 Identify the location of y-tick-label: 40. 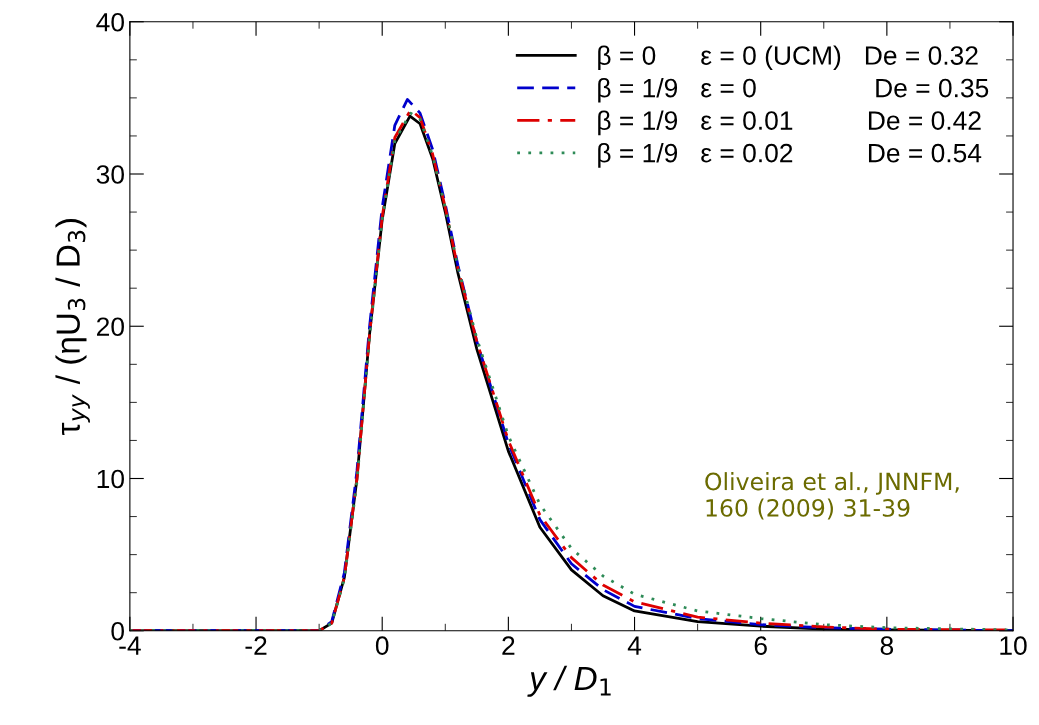
(110, 22).